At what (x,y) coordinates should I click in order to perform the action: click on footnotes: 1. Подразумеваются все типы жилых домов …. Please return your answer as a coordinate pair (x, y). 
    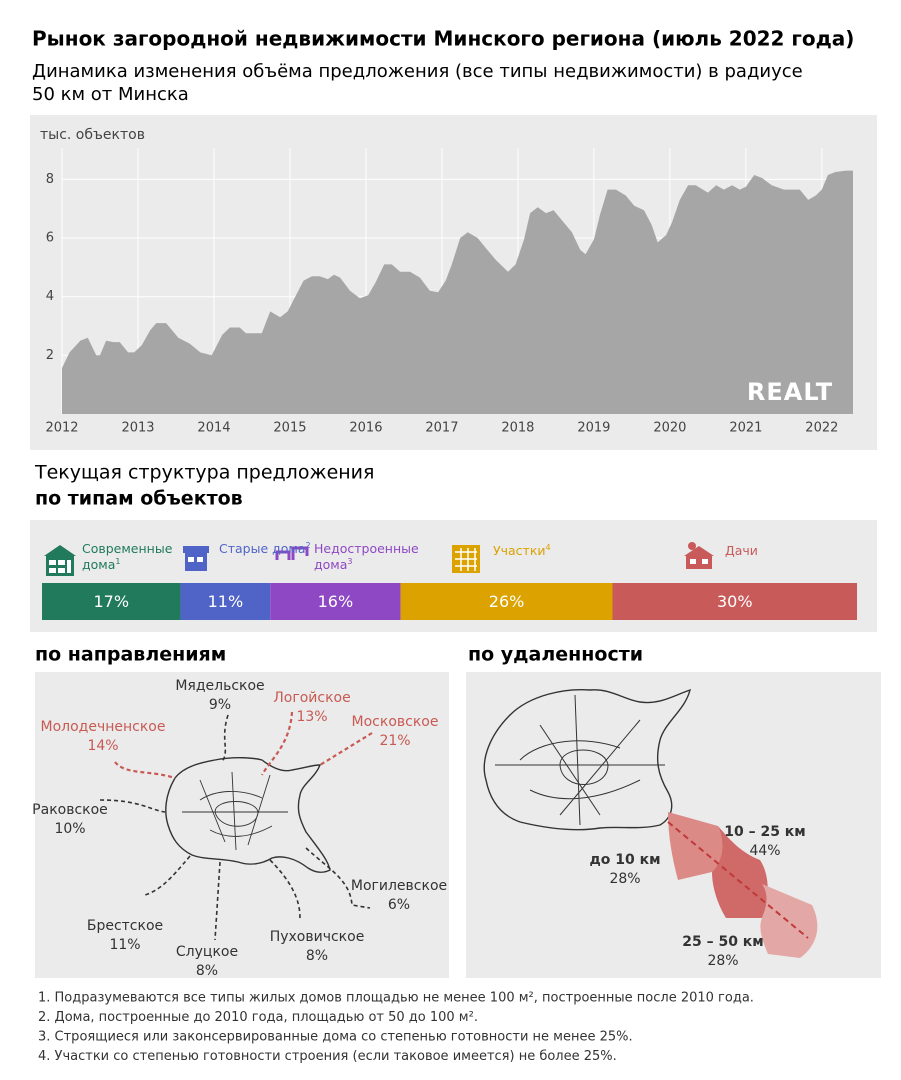
    Looking at the image, I should click on (396, 1028).